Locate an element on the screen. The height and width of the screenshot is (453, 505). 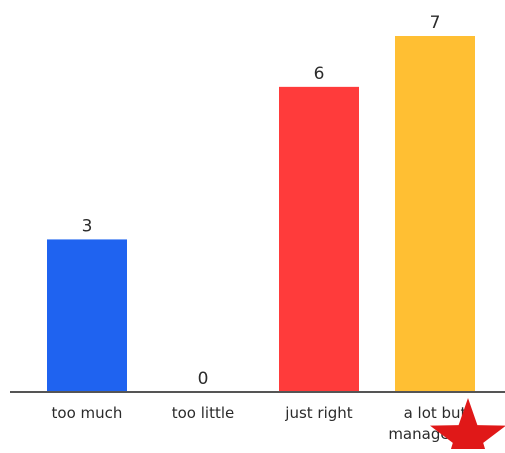
star-icon is located at coordinates (467, 425).